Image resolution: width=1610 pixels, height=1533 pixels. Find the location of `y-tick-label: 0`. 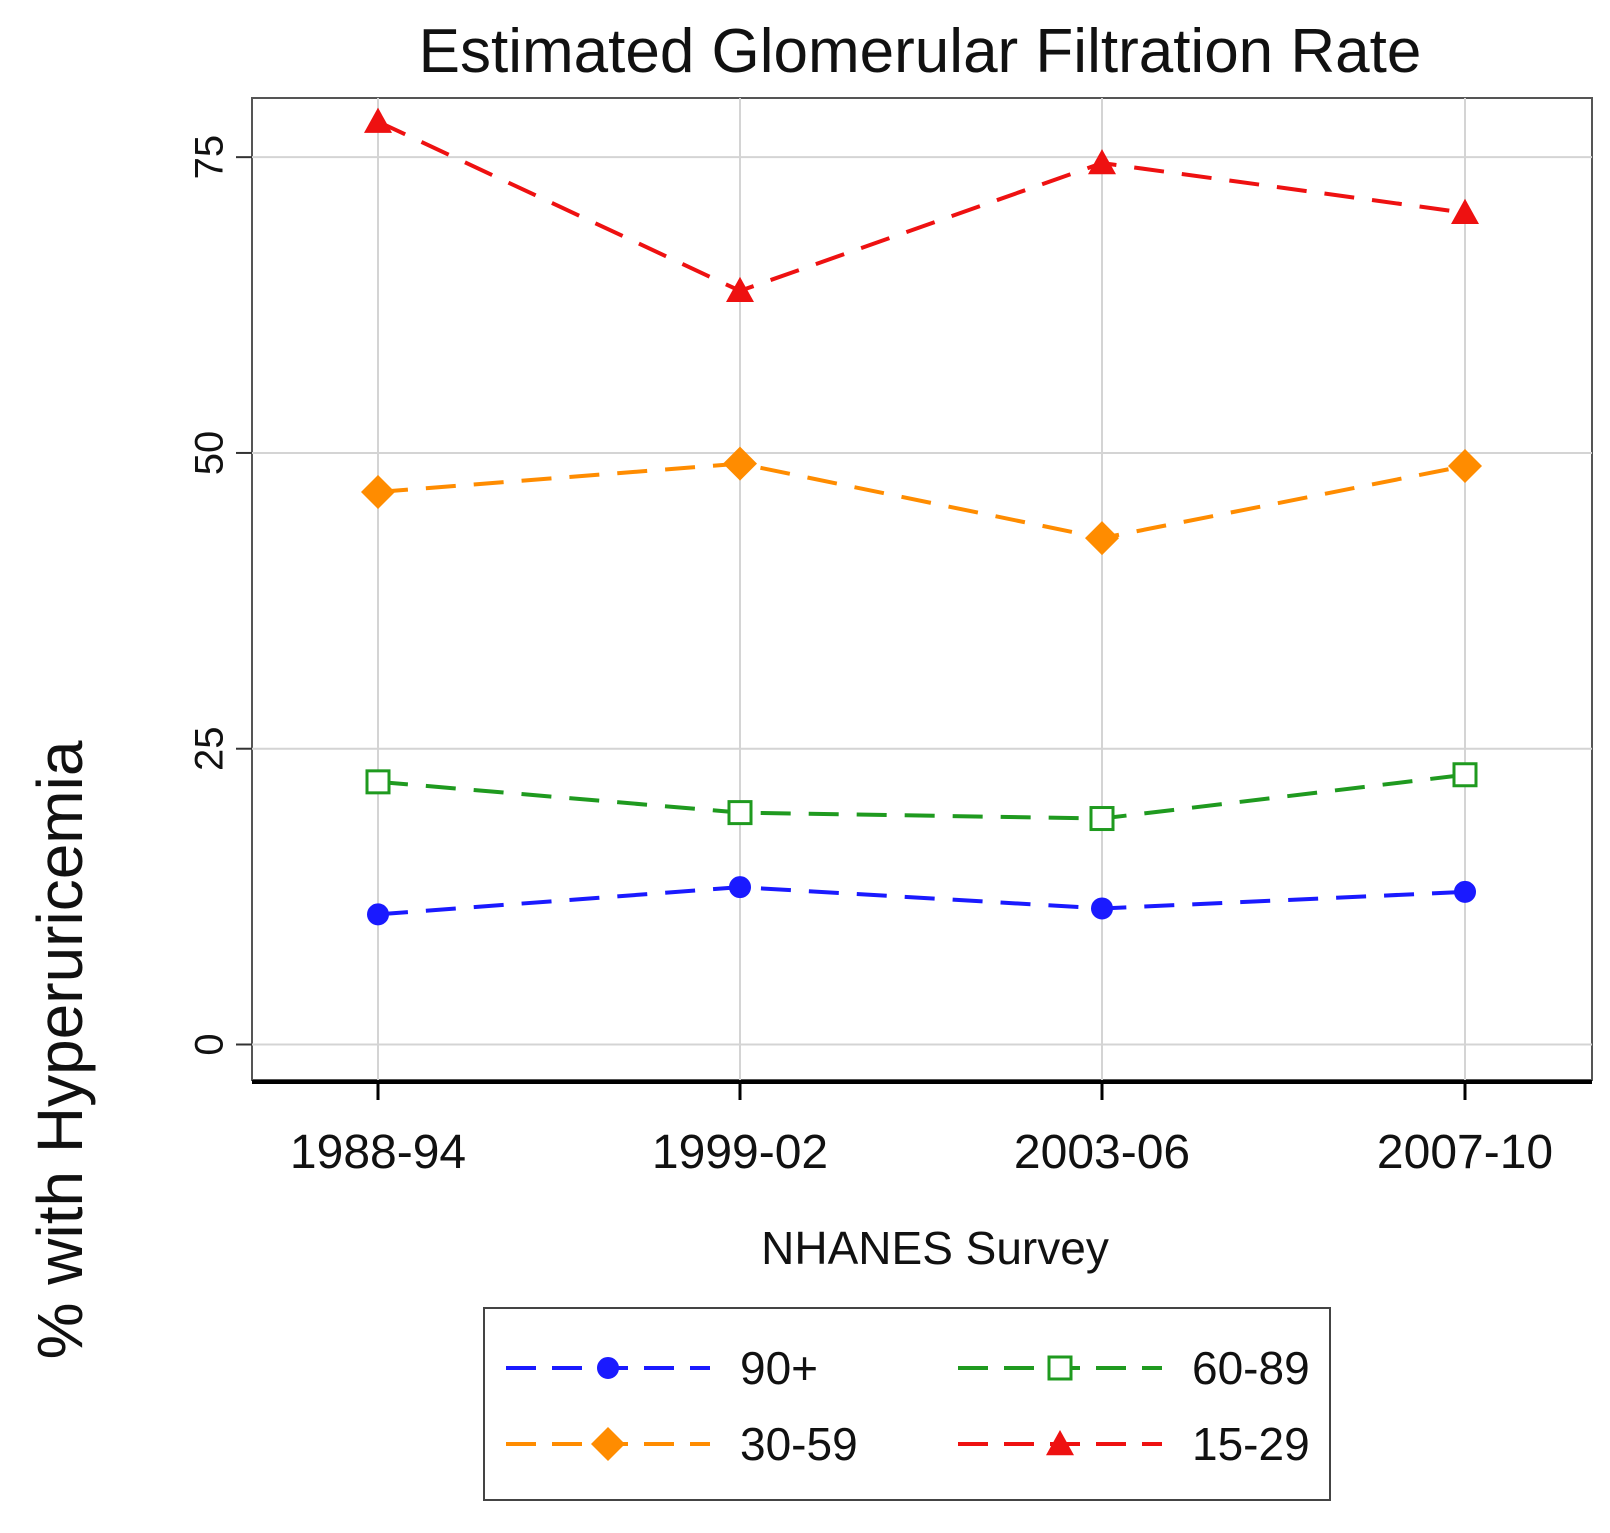

y-tick-label: 0 is located at coordinates (210, 1044).